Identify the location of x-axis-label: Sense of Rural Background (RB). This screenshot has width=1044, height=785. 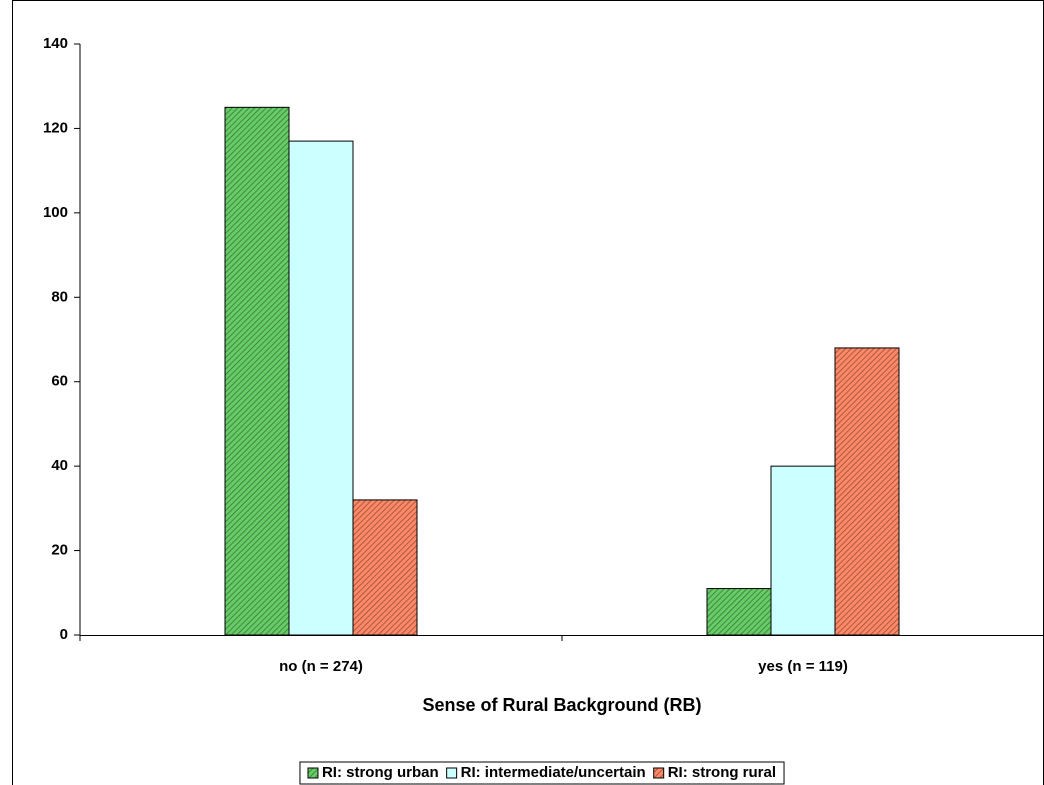
(561, 705).